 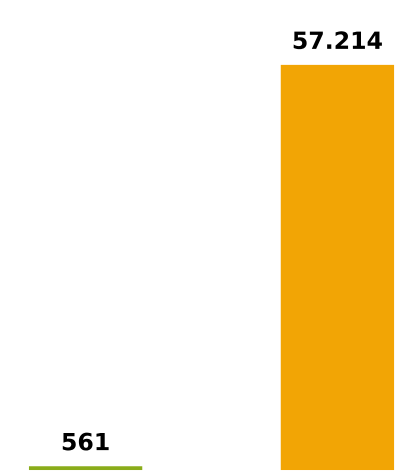 What do you see at coordinates (85, 441) in the screenshot?
I see `data-label: 561` at bounding box center [85, 441].